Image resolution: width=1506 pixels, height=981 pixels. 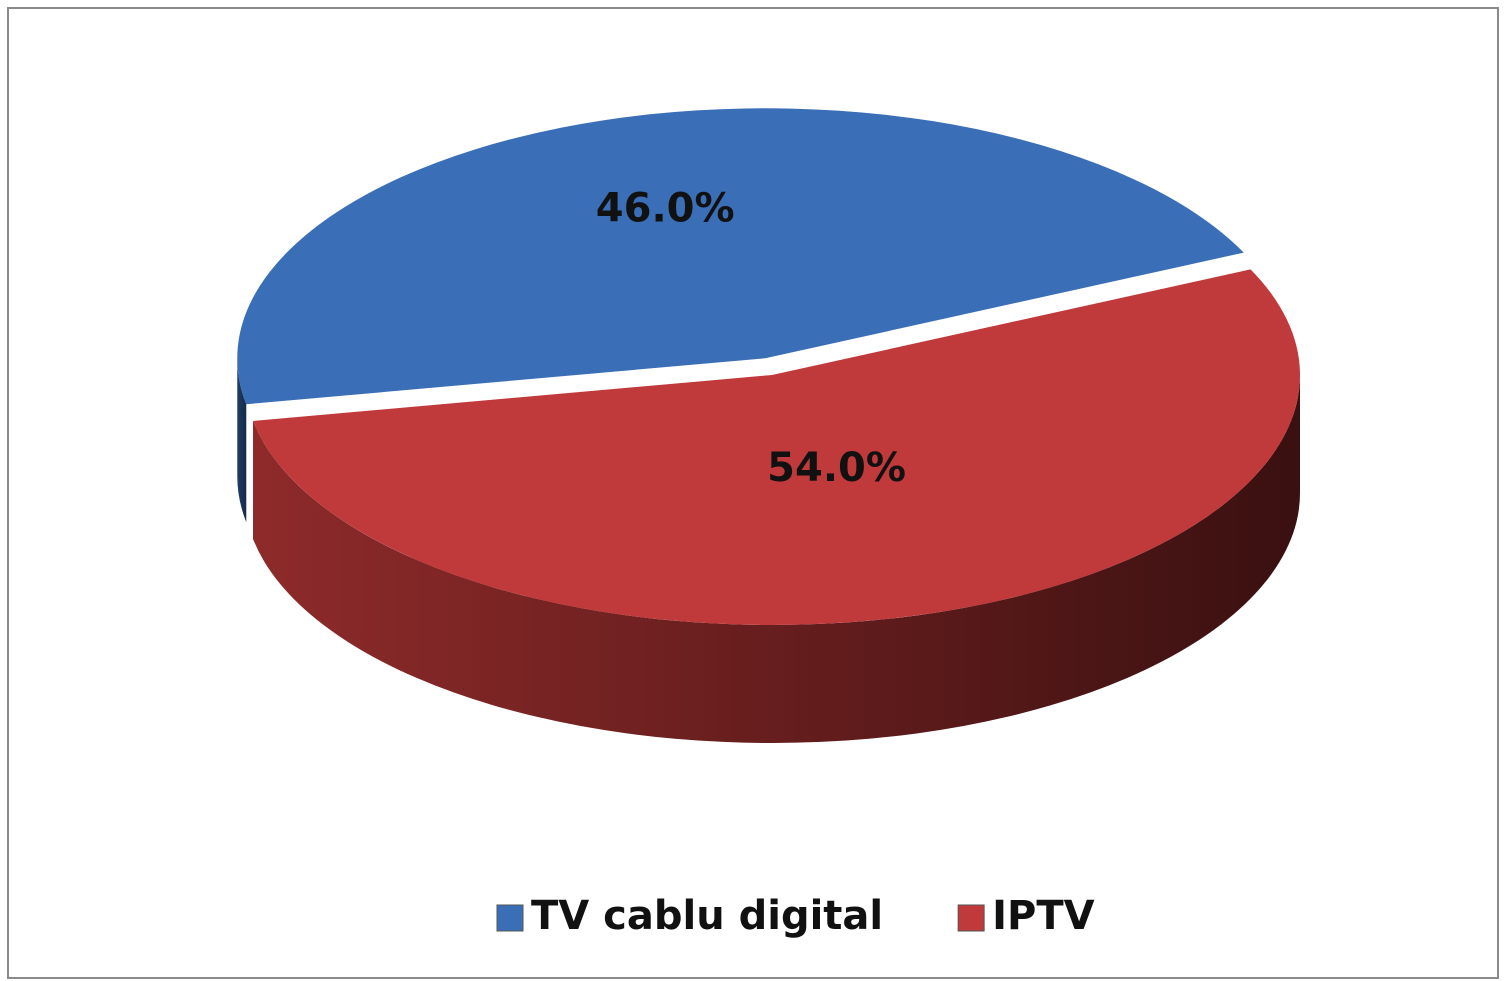 I want to click on legend: TV cablu digital IPTV, so click(x=795, y=916).